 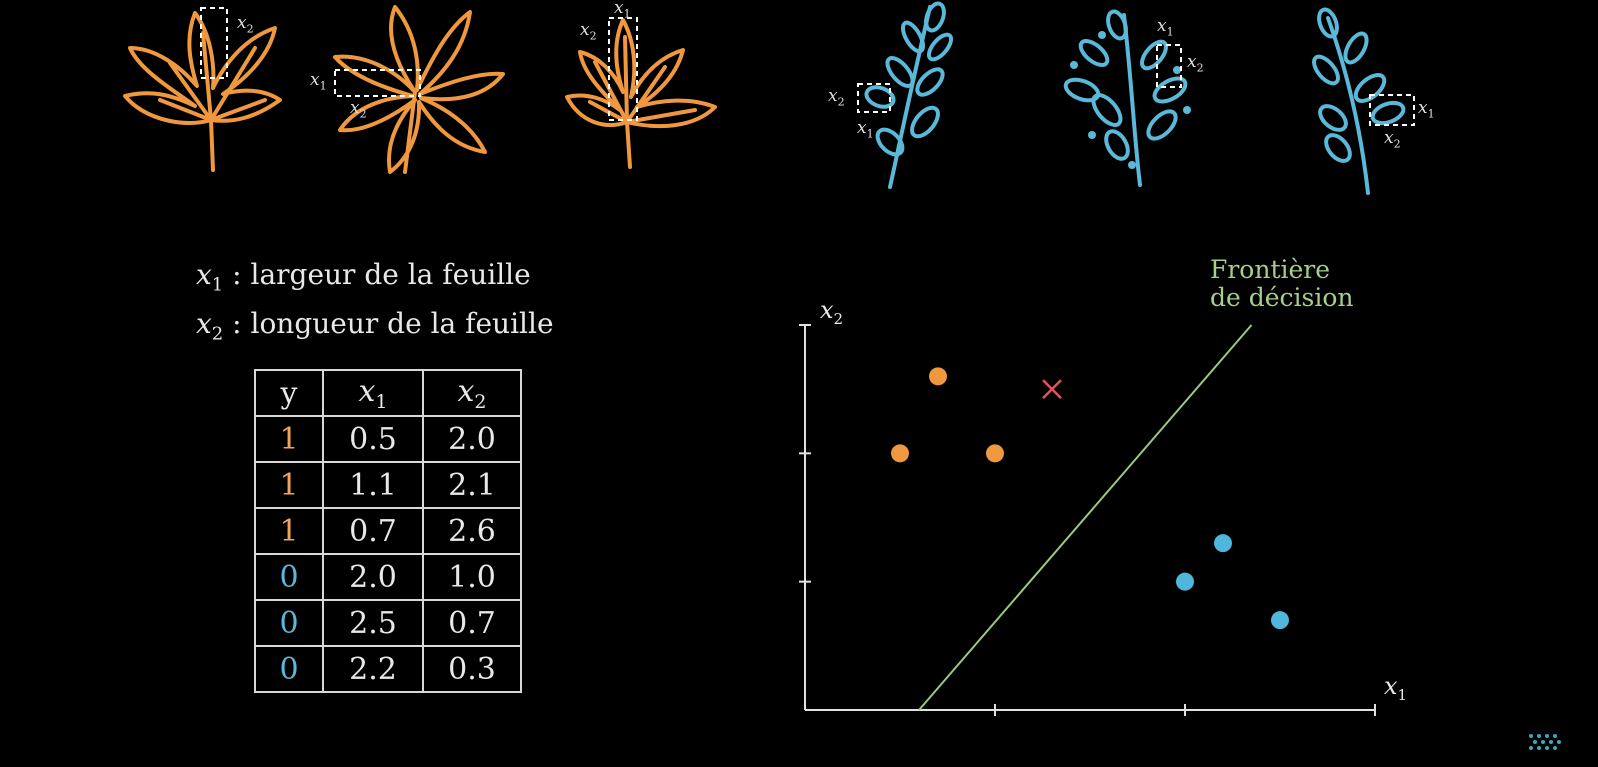 I want to click on leaf-2-x2-label: x2, so click(x=358, y=109).